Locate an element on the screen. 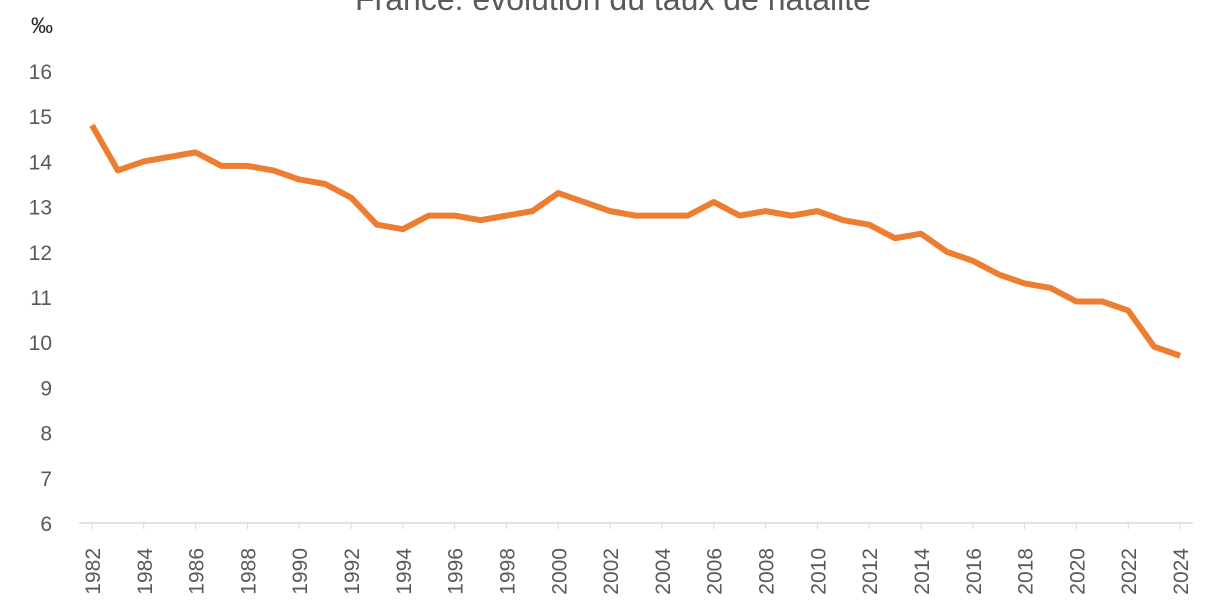  y-tick-label: 7 is located at coordinates (46, 479).